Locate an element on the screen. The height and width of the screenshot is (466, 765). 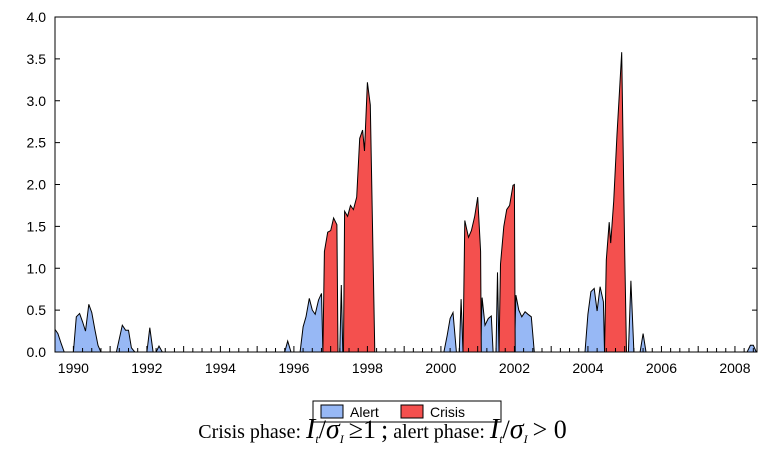
x-tick-label: 2000 is located at coordinates (440, 368).